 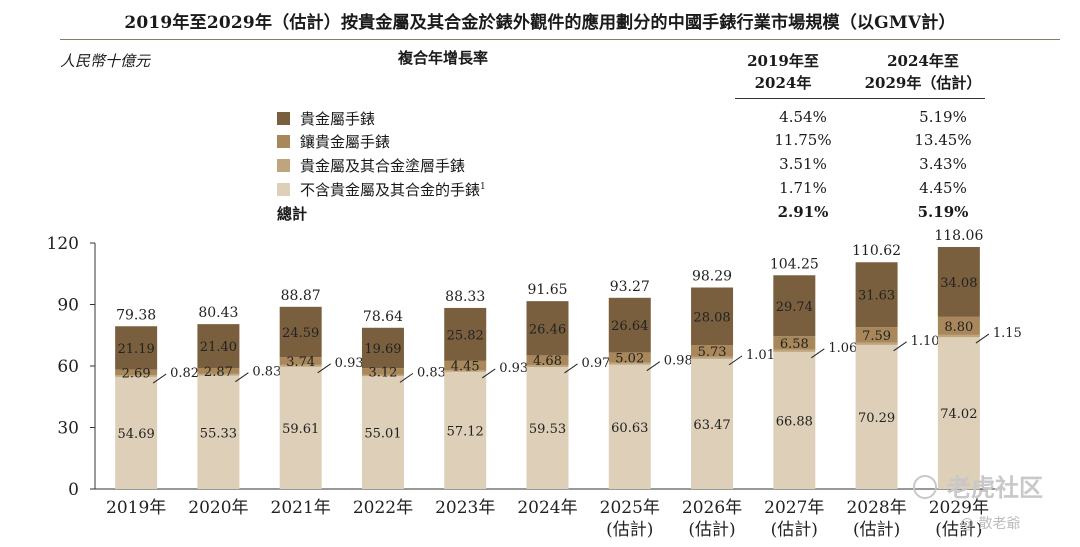 What do you see at coordinates (63, 244) in the screenshot?
I see `y-tick-label: 120` at bounding box center [63, 244].